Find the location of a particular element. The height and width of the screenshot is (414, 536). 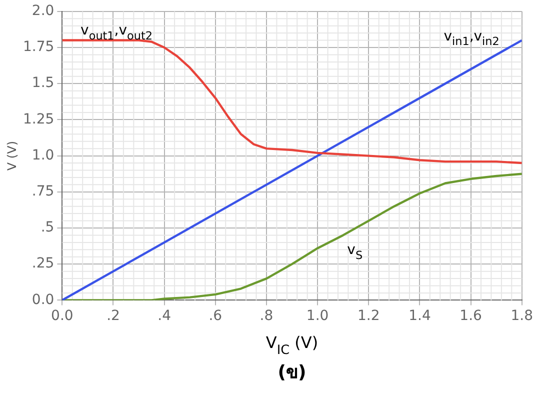

x-tick-label: 1.4 is located at coordinates (419, 316).